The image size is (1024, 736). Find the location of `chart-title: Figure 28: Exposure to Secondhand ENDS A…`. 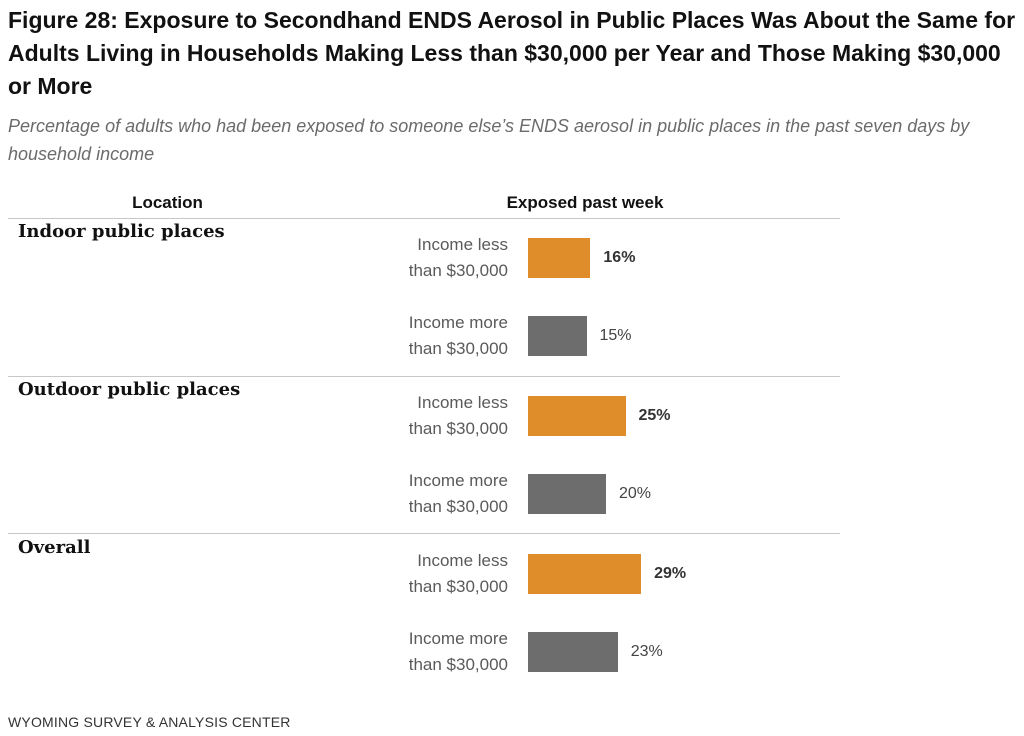

chart-title: Figure 28: Exposure to Secondhand ENDS A… is located at coordinates (512, 53).